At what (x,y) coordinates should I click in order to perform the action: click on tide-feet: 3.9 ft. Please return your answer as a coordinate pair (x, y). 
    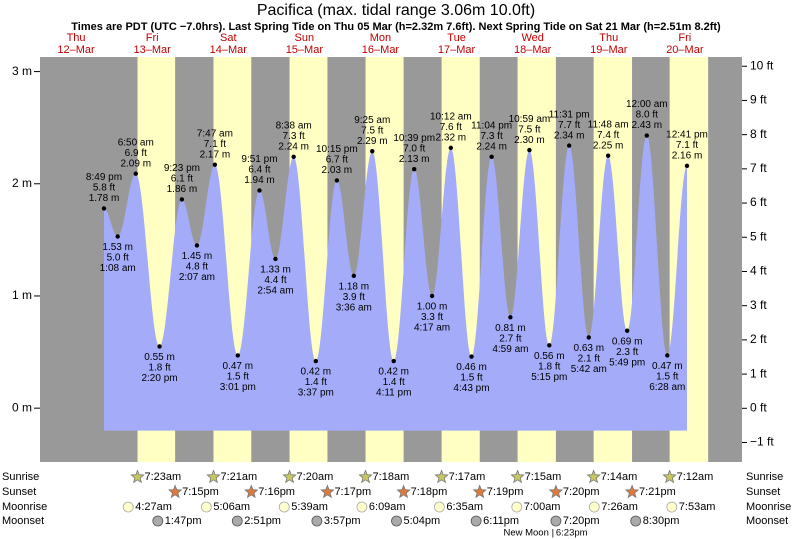
    Looking at the image, I should click on (354, 297).